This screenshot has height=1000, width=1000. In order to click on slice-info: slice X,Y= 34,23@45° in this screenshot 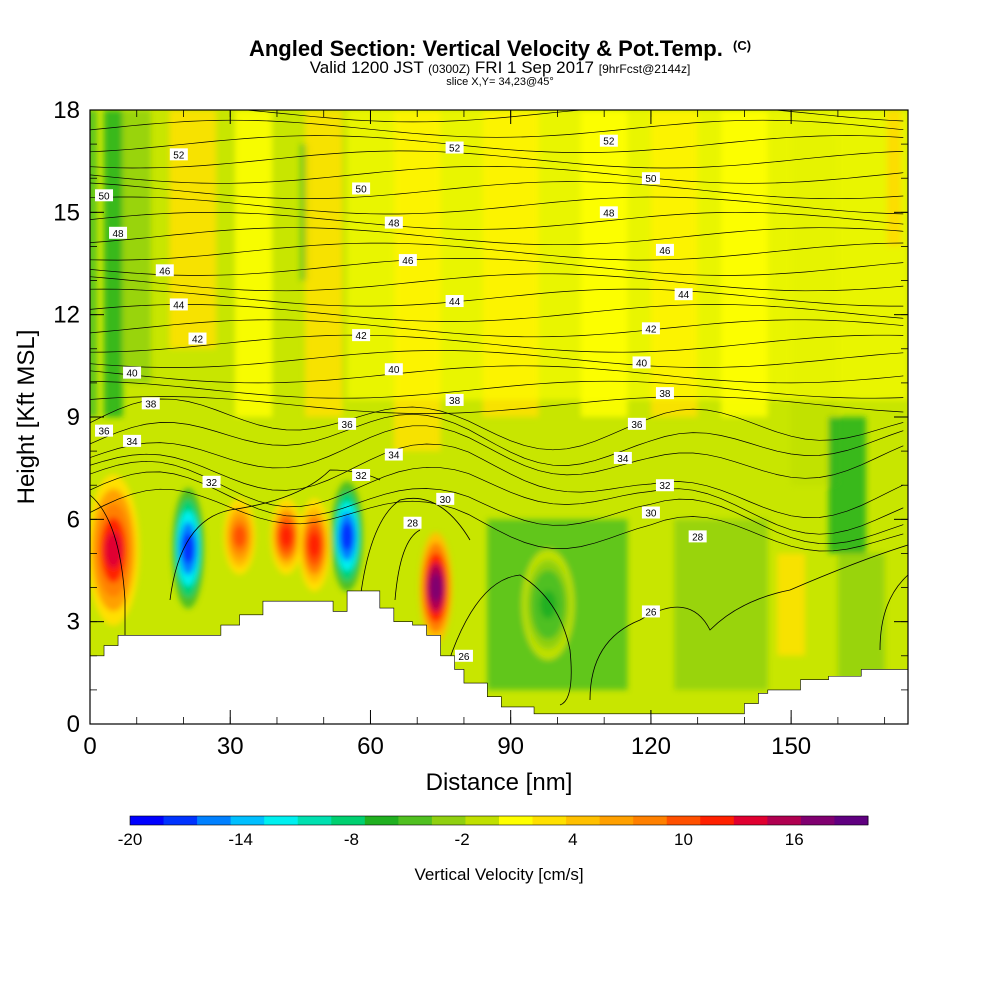, I will do `click(500, 82)`.